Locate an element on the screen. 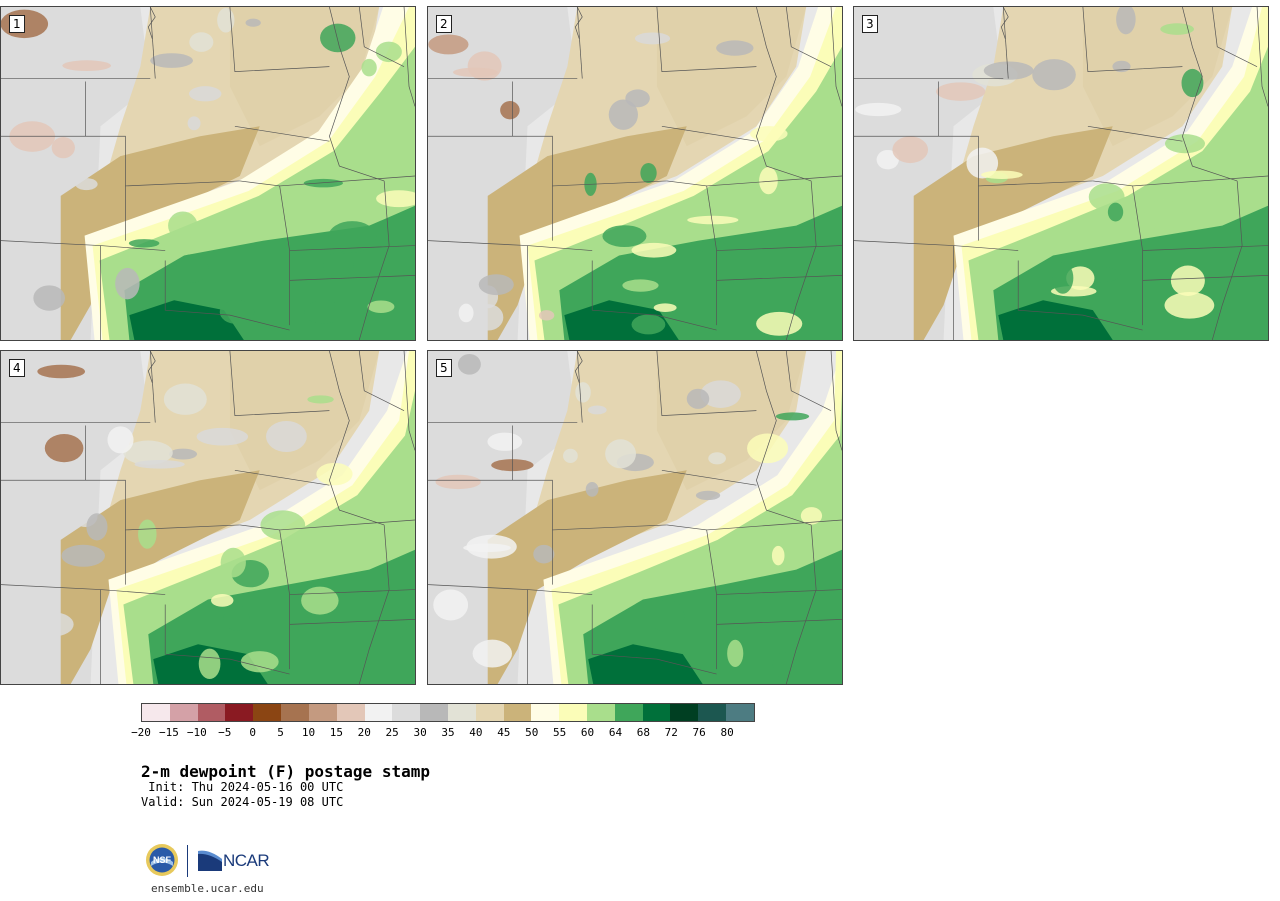 This screenshot has height=901, width=1280. logo-divider is located at coordinates (187, 861).